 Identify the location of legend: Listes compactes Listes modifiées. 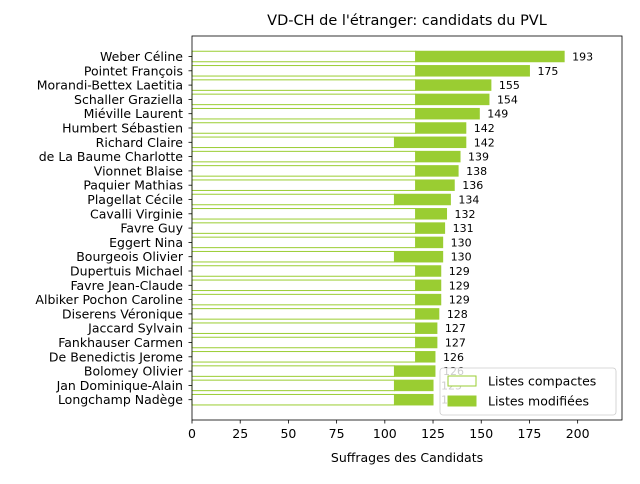
(528, 391).